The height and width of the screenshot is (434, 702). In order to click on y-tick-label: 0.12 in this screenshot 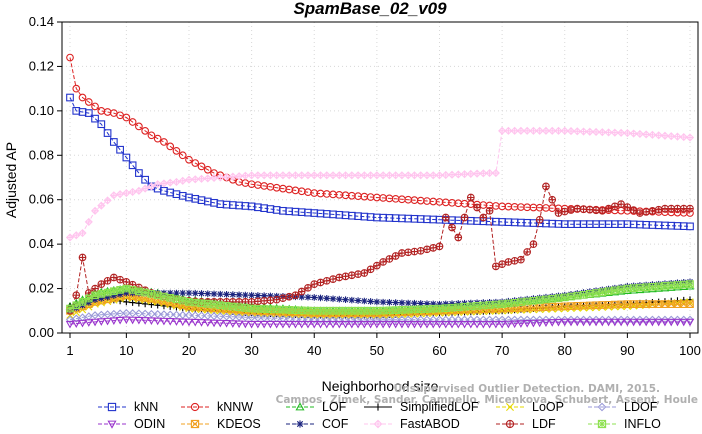, I will do `click(41, 65)`.